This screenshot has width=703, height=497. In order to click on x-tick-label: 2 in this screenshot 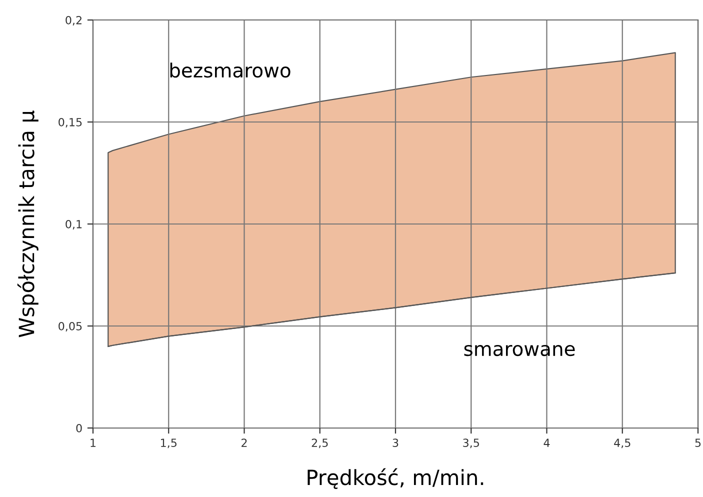, I will do `click(244, 442)`.